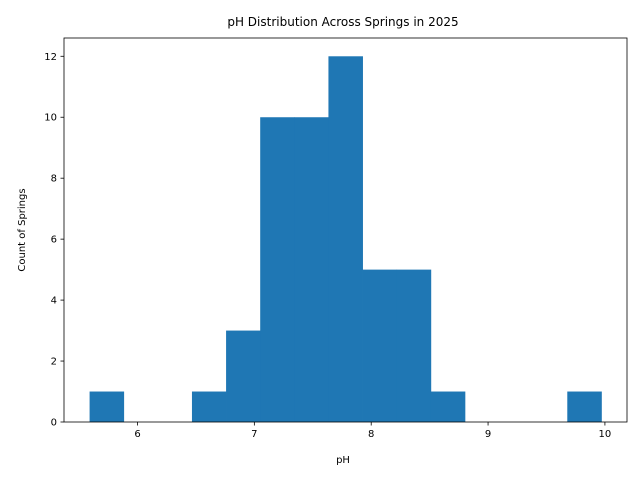 This screenshot has width=640, height=480. I want to click on y-tick-label: 10, so click(50, 118).